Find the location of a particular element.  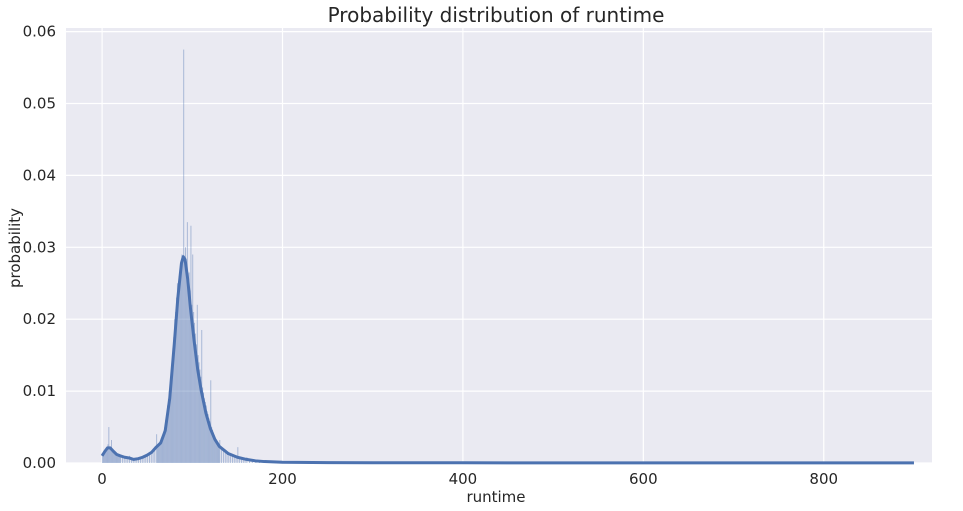

y-tick-label: 0.06 is located at coordinates (39, 32).